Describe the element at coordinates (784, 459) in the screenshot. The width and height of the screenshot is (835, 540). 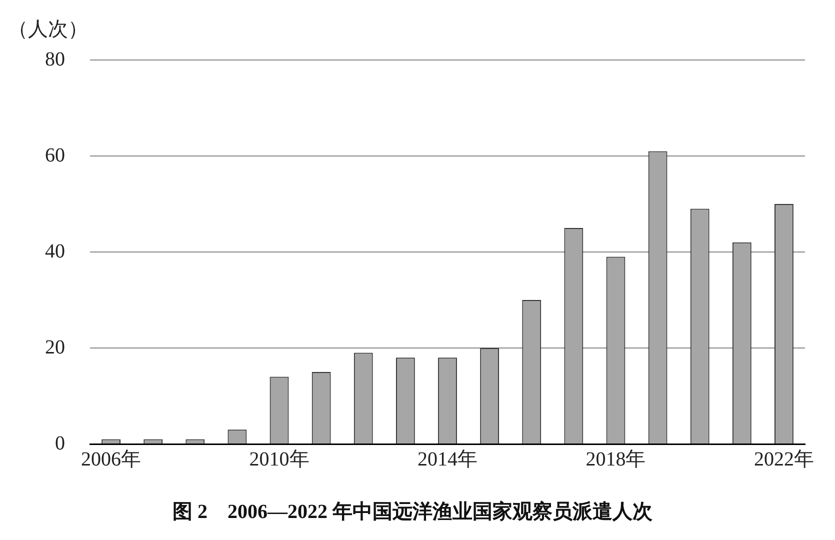
I see `x-tick-label: 2022年` at that location.